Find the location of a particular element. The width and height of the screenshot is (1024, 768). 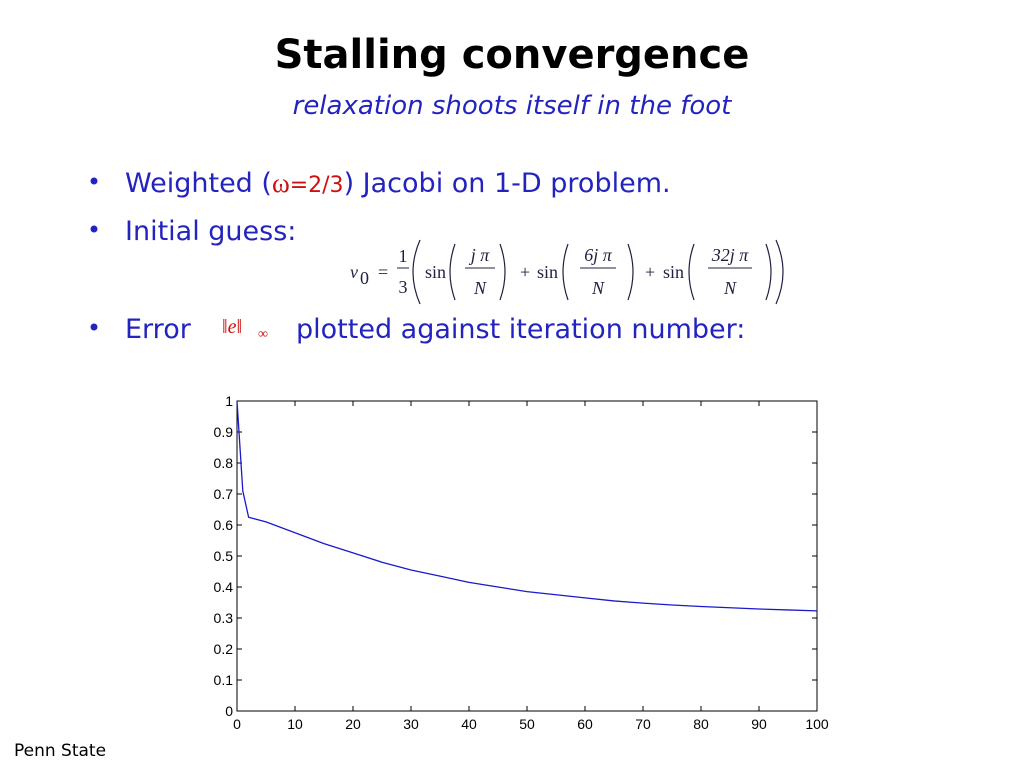

y-tick-label: 0.6 is located at coordinates (224, 525).